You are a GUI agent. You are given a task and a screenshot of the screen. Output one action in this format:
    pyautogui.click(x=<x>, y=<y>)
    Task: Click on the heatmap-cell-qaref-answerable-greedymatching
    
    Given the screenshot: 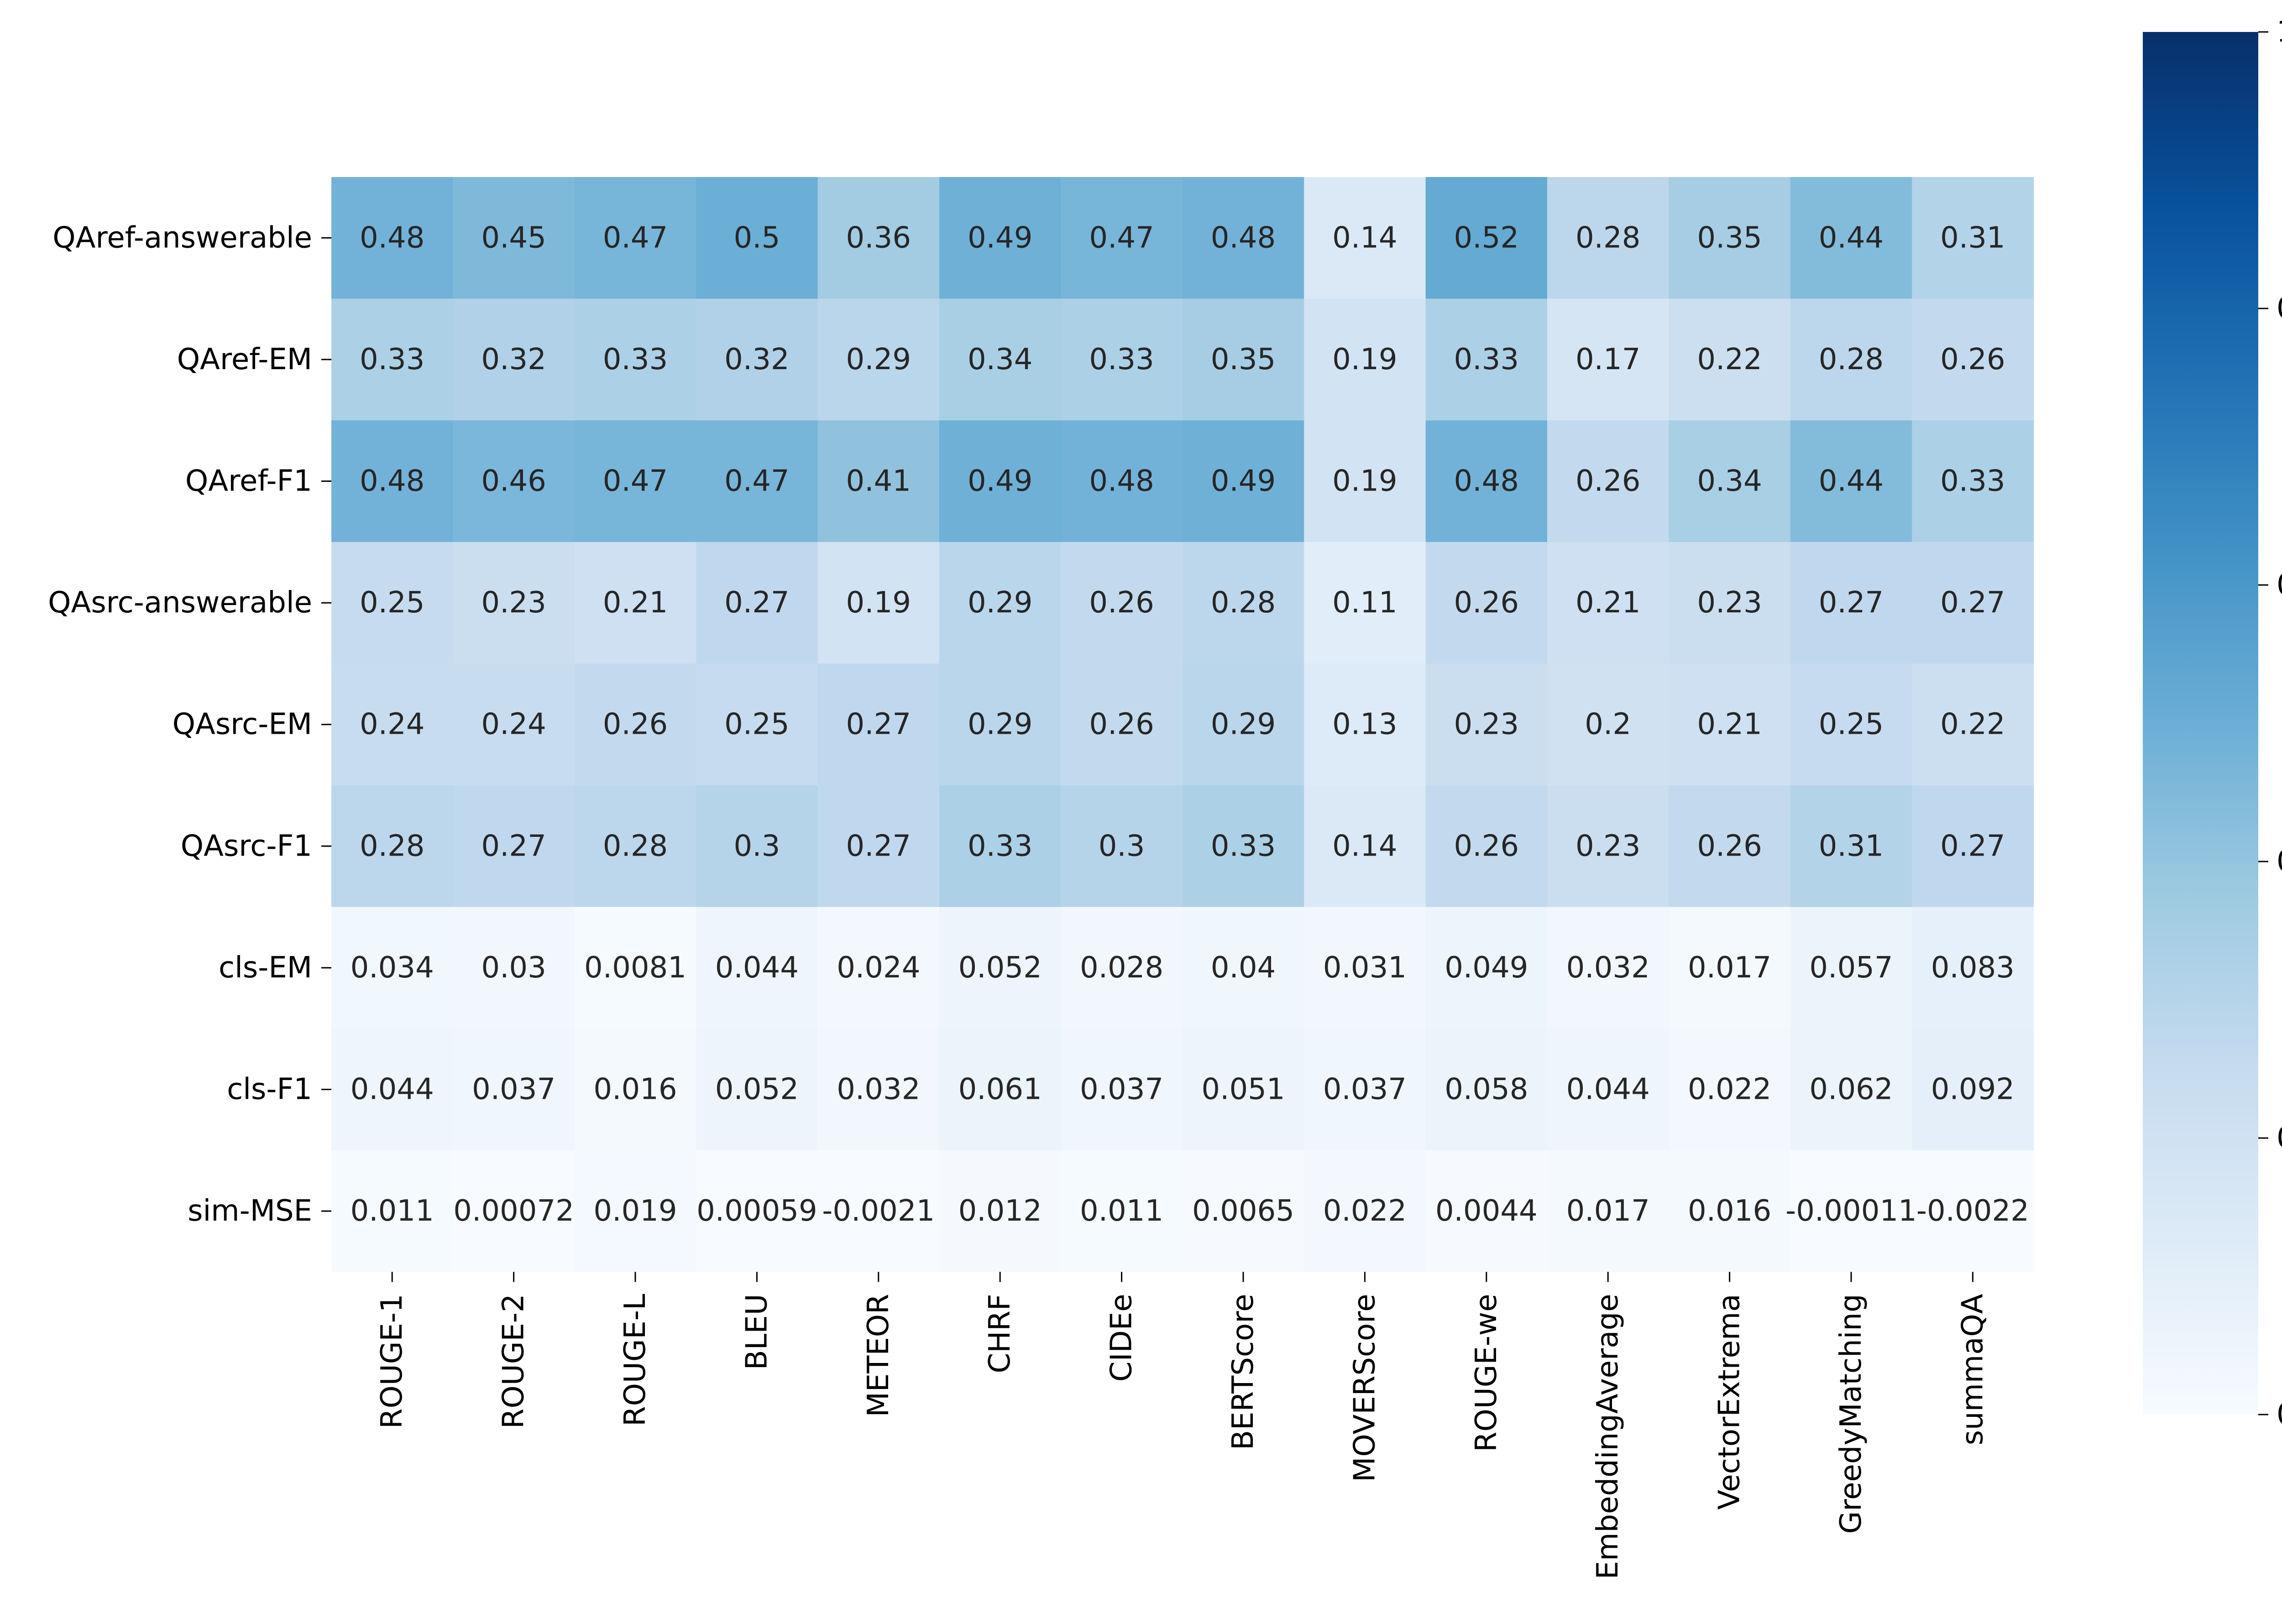 What is the action you would take?
    pyautogui.click(x=1851, y=238)
    